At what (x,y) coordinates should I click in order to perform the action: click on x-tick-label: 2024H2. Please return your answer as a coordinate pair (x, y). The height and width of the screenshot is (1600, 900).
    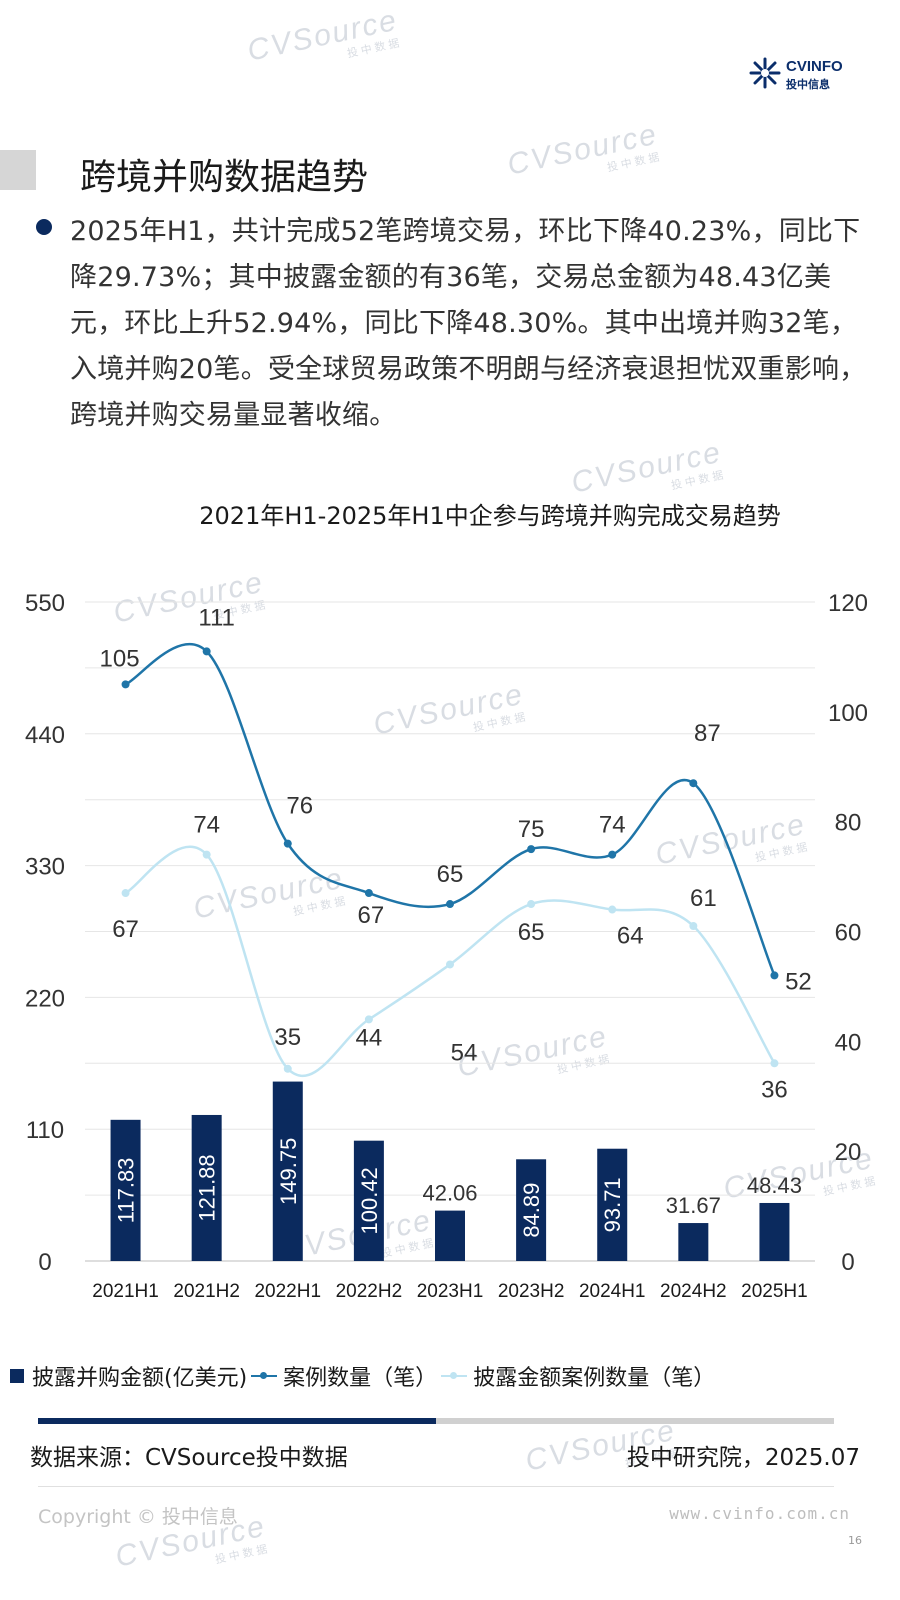
    Looking at the image, I should click on (693, 1291).